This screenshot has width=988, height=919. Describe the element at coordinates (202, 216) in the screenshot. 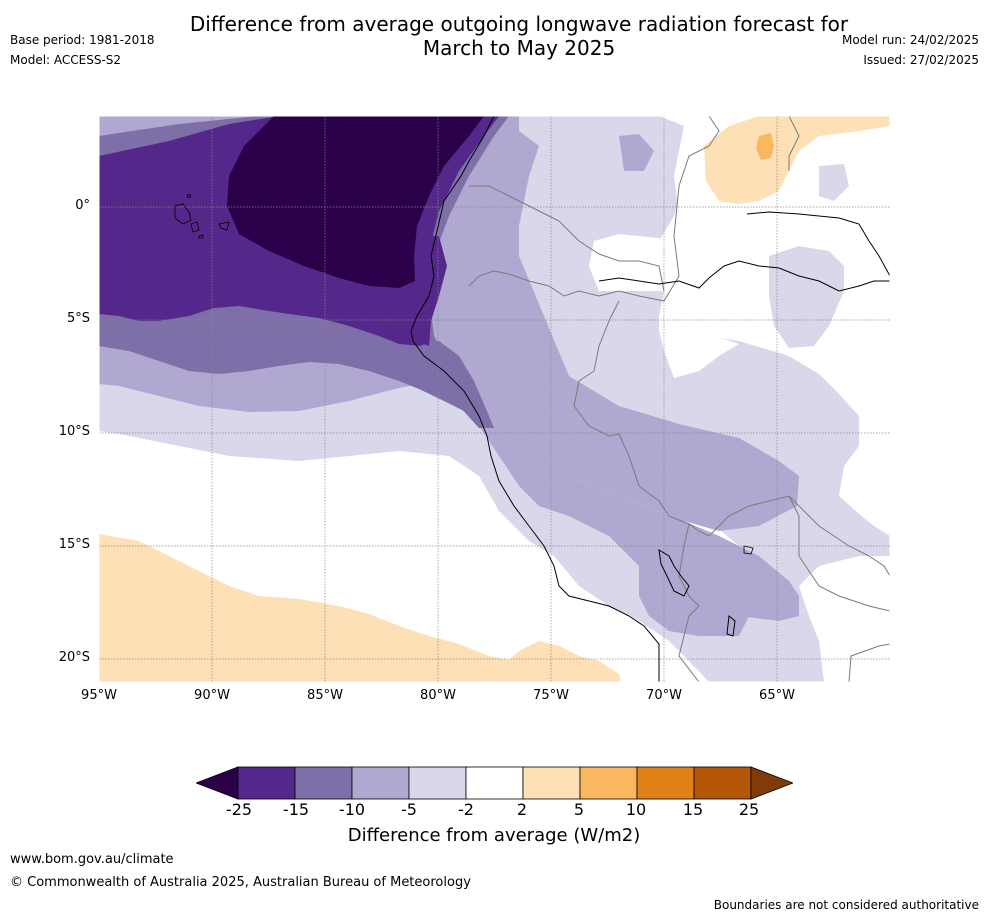

I see `galapagos-islands` at that location.